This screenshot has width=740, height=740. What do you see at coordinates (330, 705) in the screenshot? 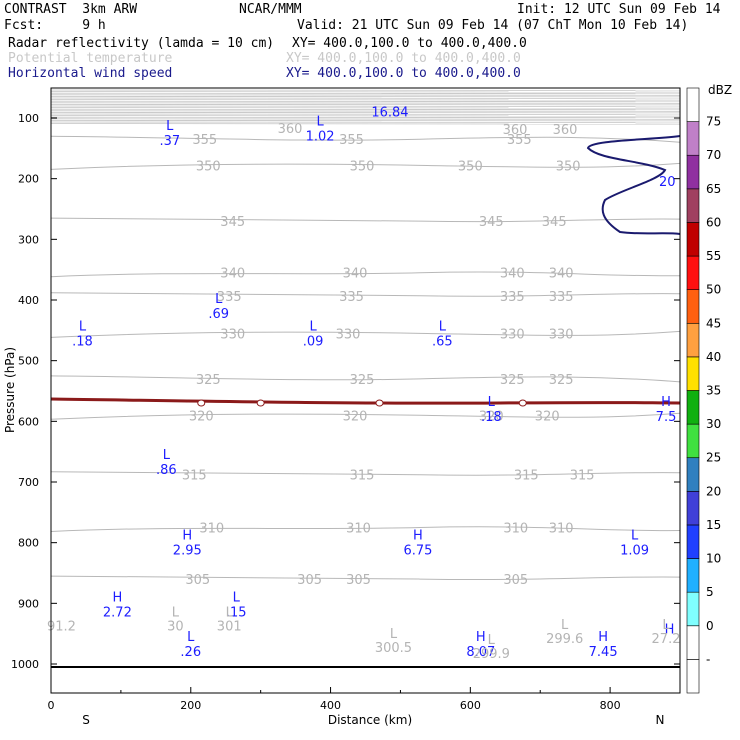
I see `x-tick-label: 400` at bounding box center [330, 705].